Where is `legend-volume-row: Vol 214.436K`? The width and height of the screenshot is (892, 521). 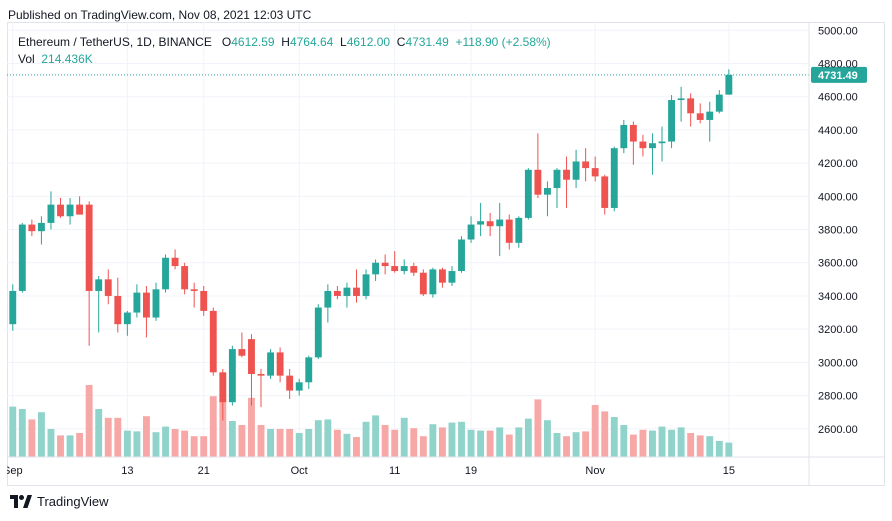
legend-volume-row: Vol 214.436K is located at coordinates (284, 59).